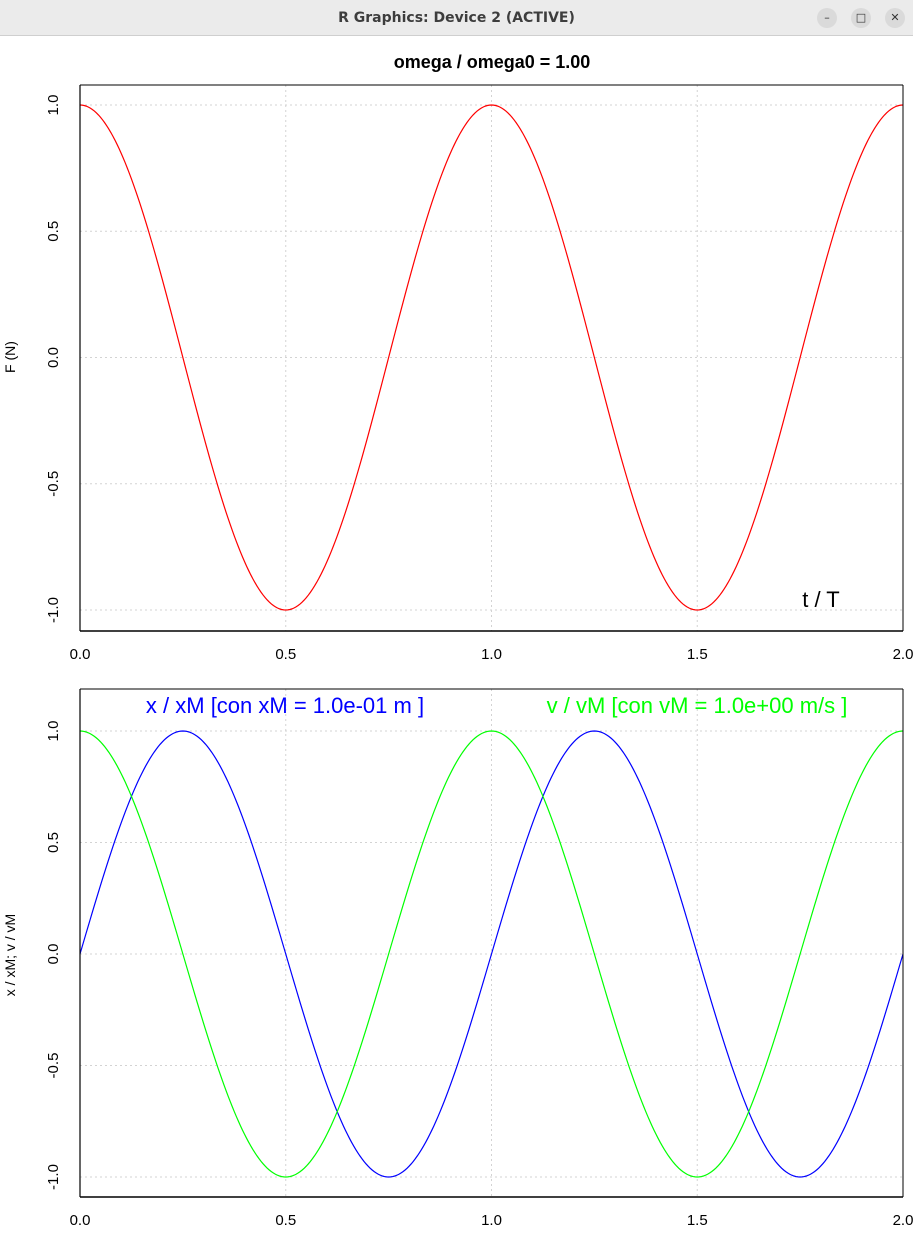  I want to click on panel1-annotation: t / T, so click(821, 599).